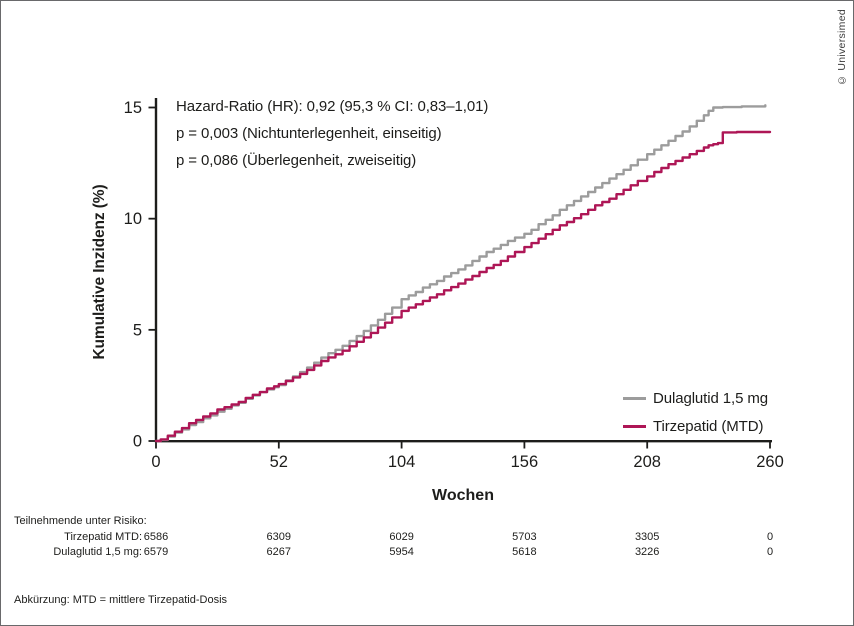 The image size is (854, 626). Describe the element at coordinates (156, 537) in the screenshot. I see `risk-value: 6586` at that location.